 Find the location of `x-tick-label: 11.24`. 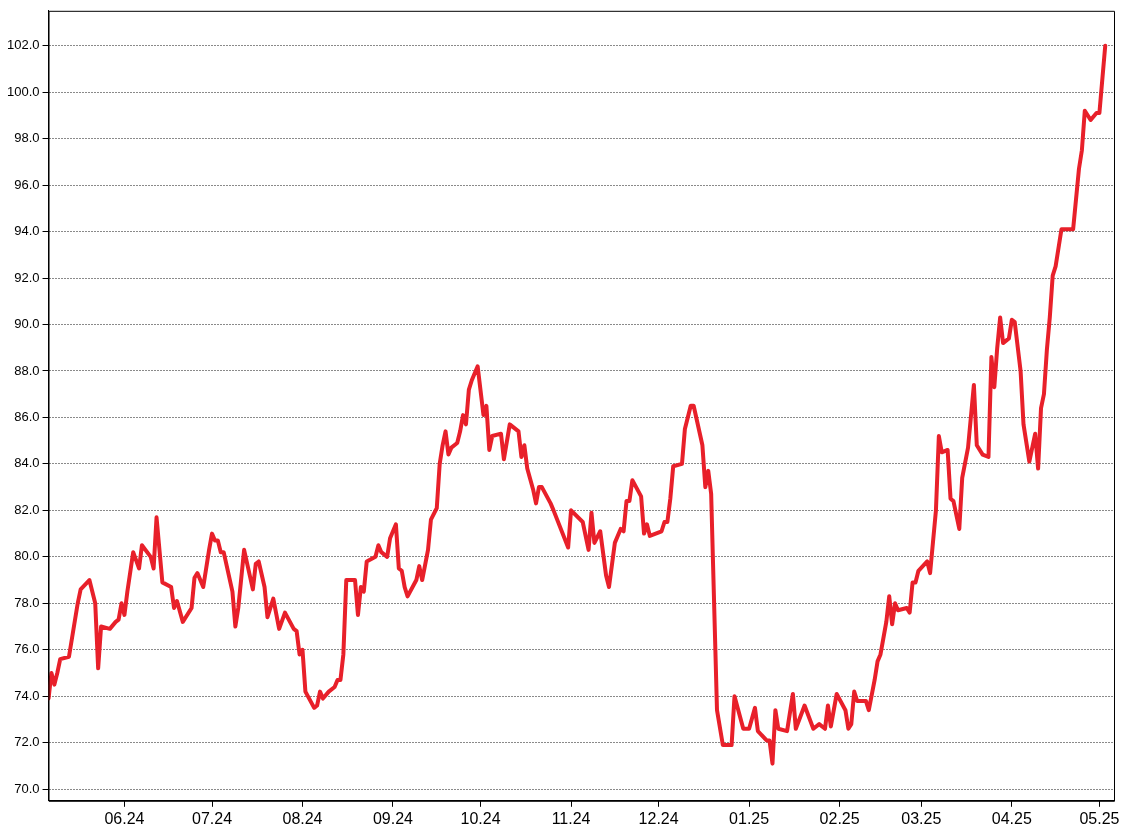

x-tick-label: 11.24 is located at coordinates (571, 818).